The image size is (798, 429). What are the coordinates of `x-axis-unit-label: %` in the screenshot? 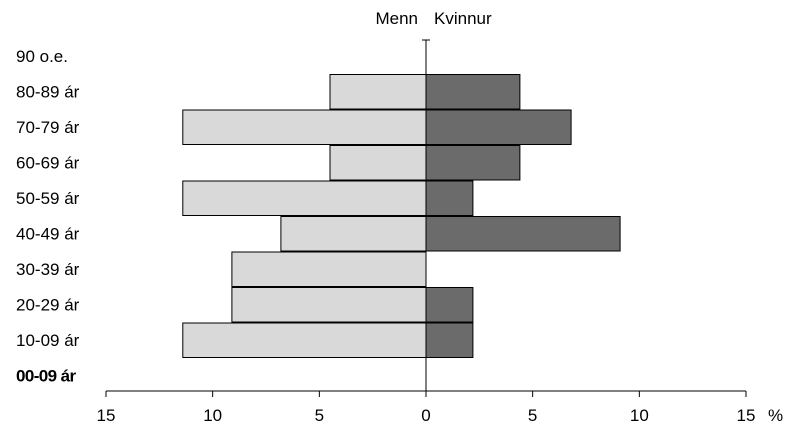 It's located at (775, 415).